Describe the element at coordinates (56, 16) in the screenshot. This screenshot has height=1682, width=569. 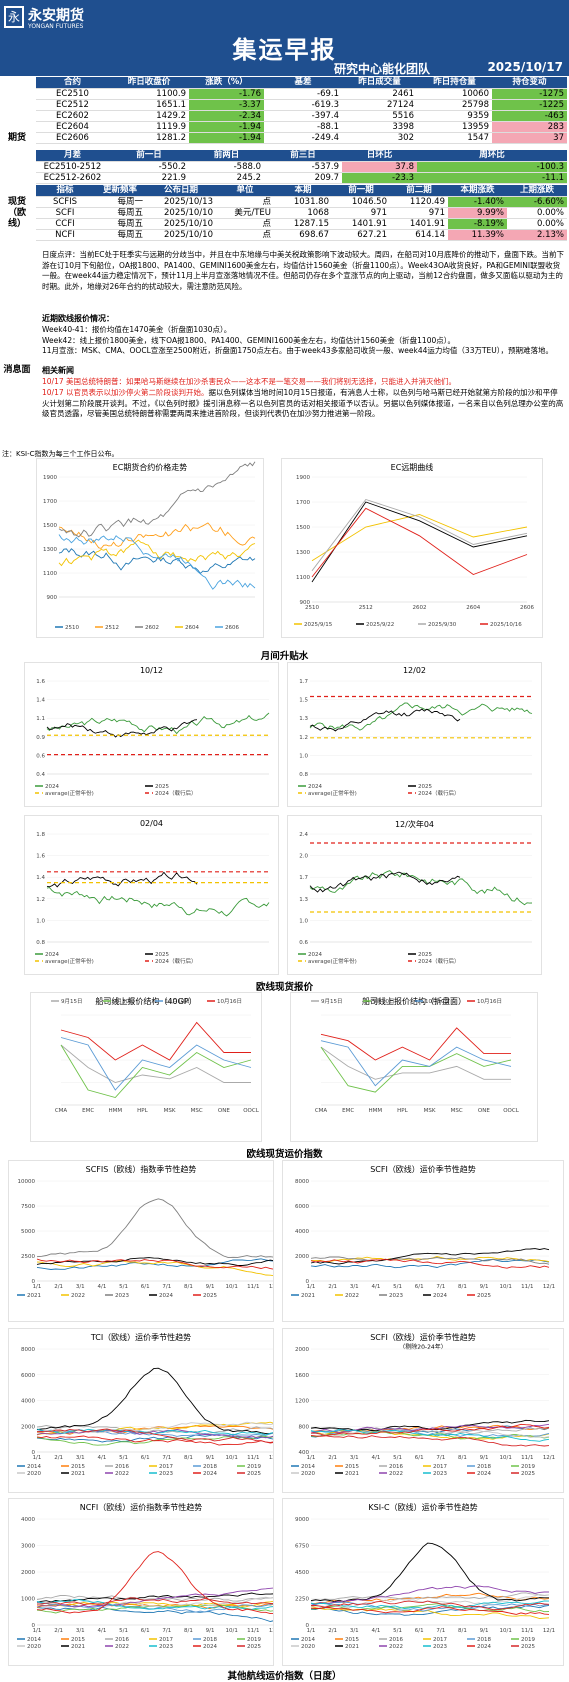
I see `company-name: 永安期货` at that location.